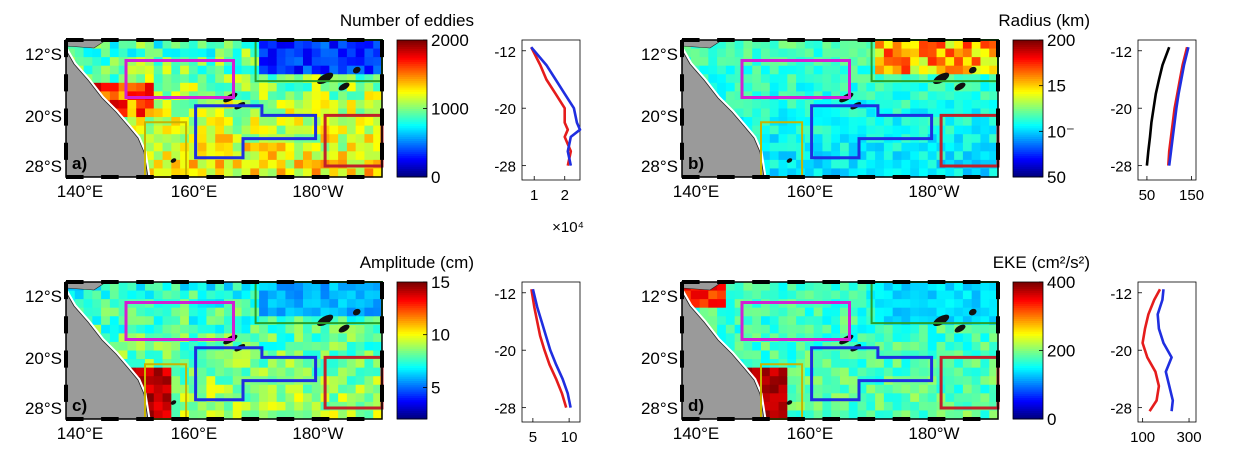 This screenshot has width=1233, height=449. I want to click on profile-ytick-label: -20, so click(505, 109).